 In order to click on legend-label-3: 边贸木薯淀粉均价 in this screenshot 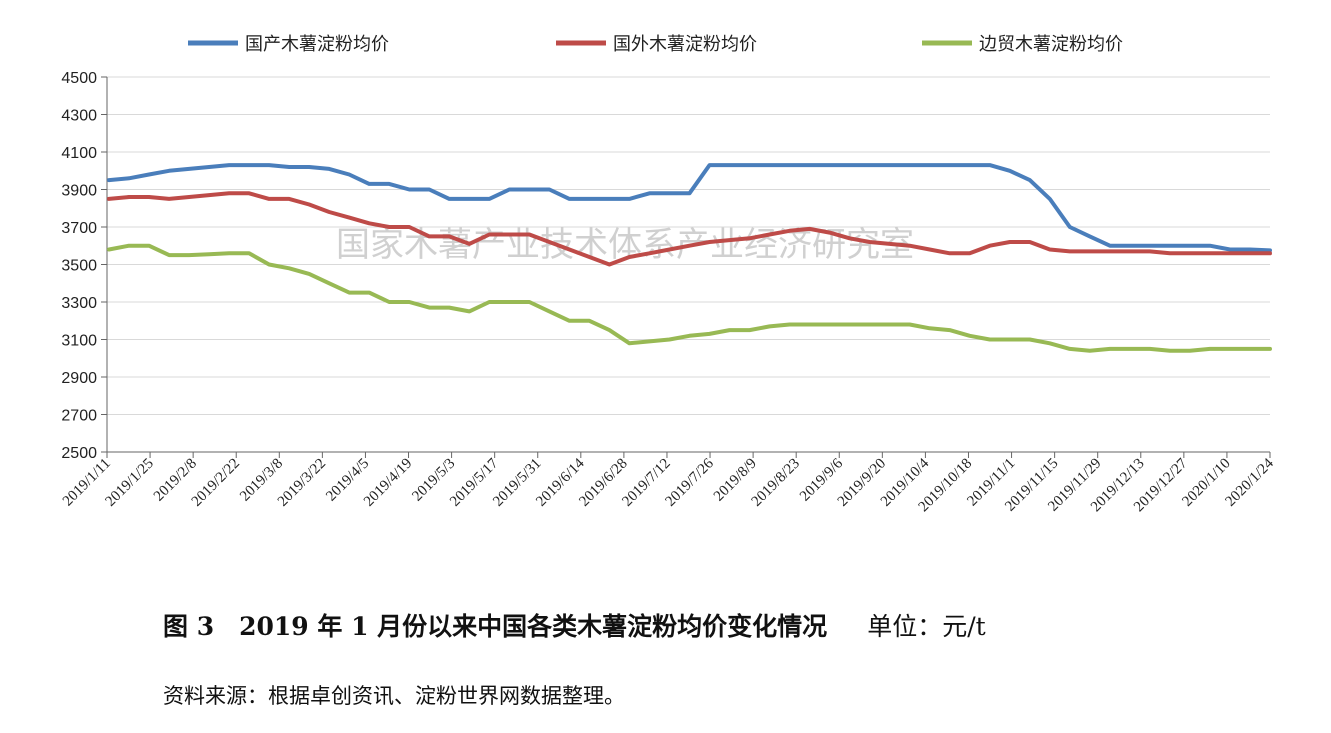, I will do `click(1051, 44)`.